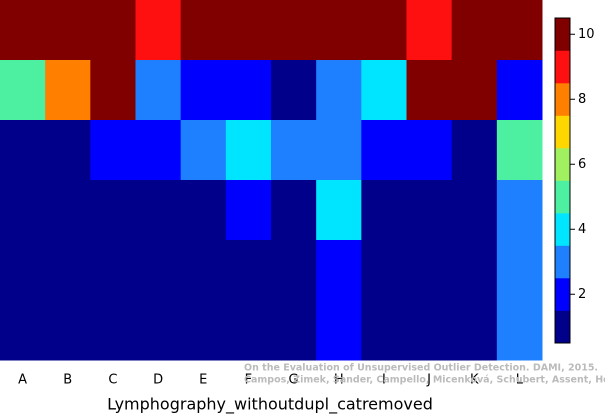 This screenshot has height=415, width=605. I want to click on x-tick-label: J, so click(428, 380).